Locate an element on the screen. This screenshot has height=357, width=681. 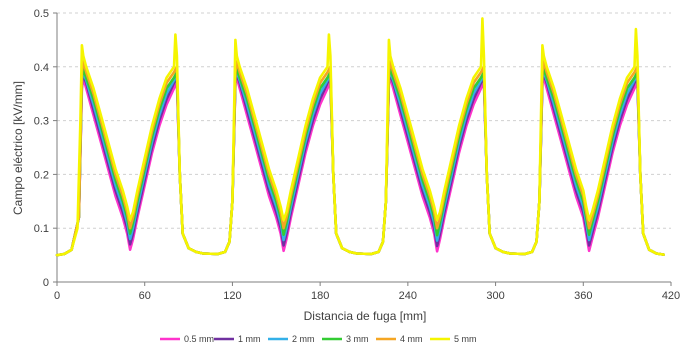
y-tick-label: 0.2 is located at coordinates (41, 175).